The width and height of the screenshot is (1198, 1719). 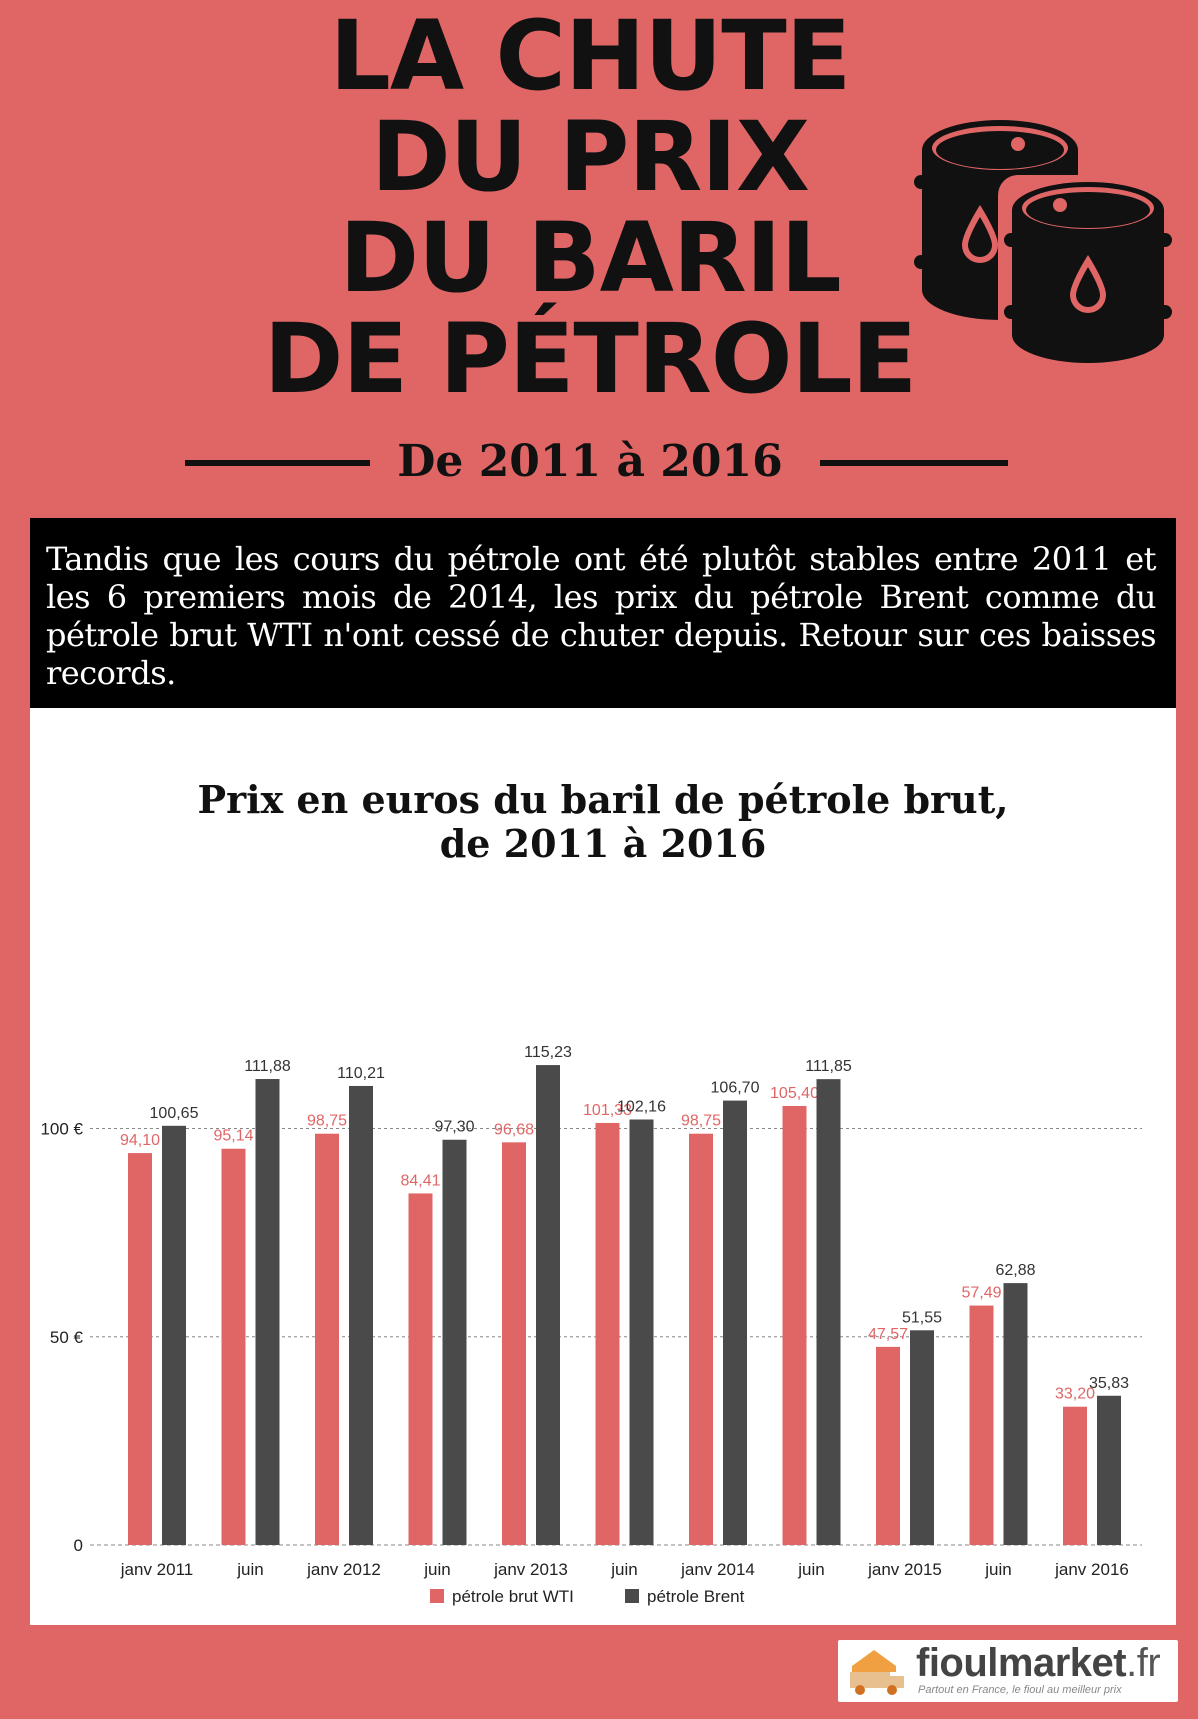 What do you see at coordinates (828, 1066) in the screenshot?
I see `data-label: 111,85` at bounding box center [828, 1066].